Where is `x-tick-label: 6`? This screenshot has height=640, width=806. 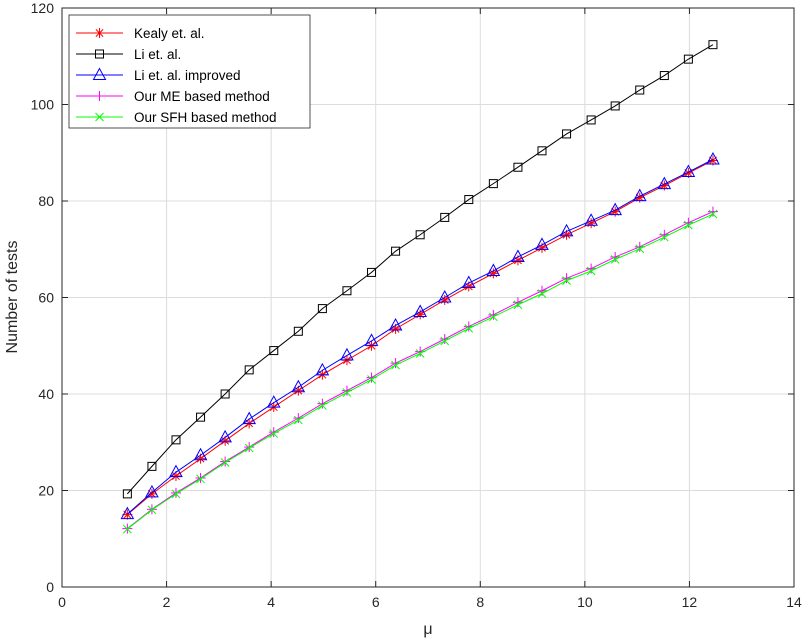
x-tick-label: 6 is located at coordinates (376, 602).